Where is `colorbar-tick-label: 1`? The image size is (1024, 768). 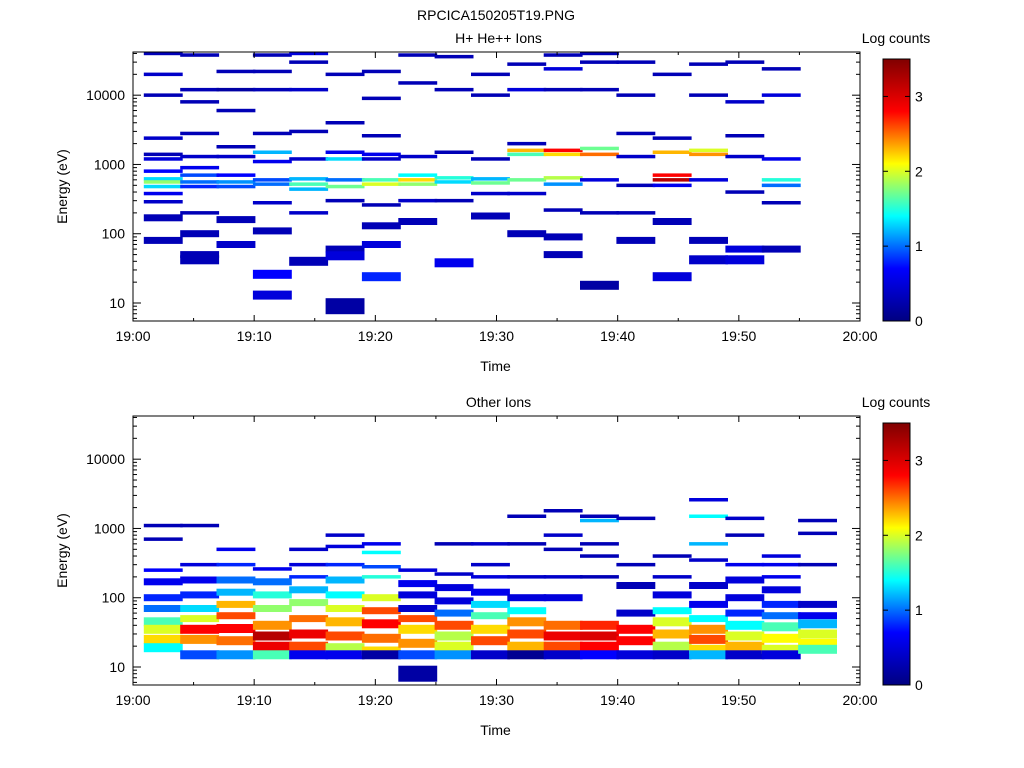
colorbar-tick-label: 1 is located at coordinates (919, 246).